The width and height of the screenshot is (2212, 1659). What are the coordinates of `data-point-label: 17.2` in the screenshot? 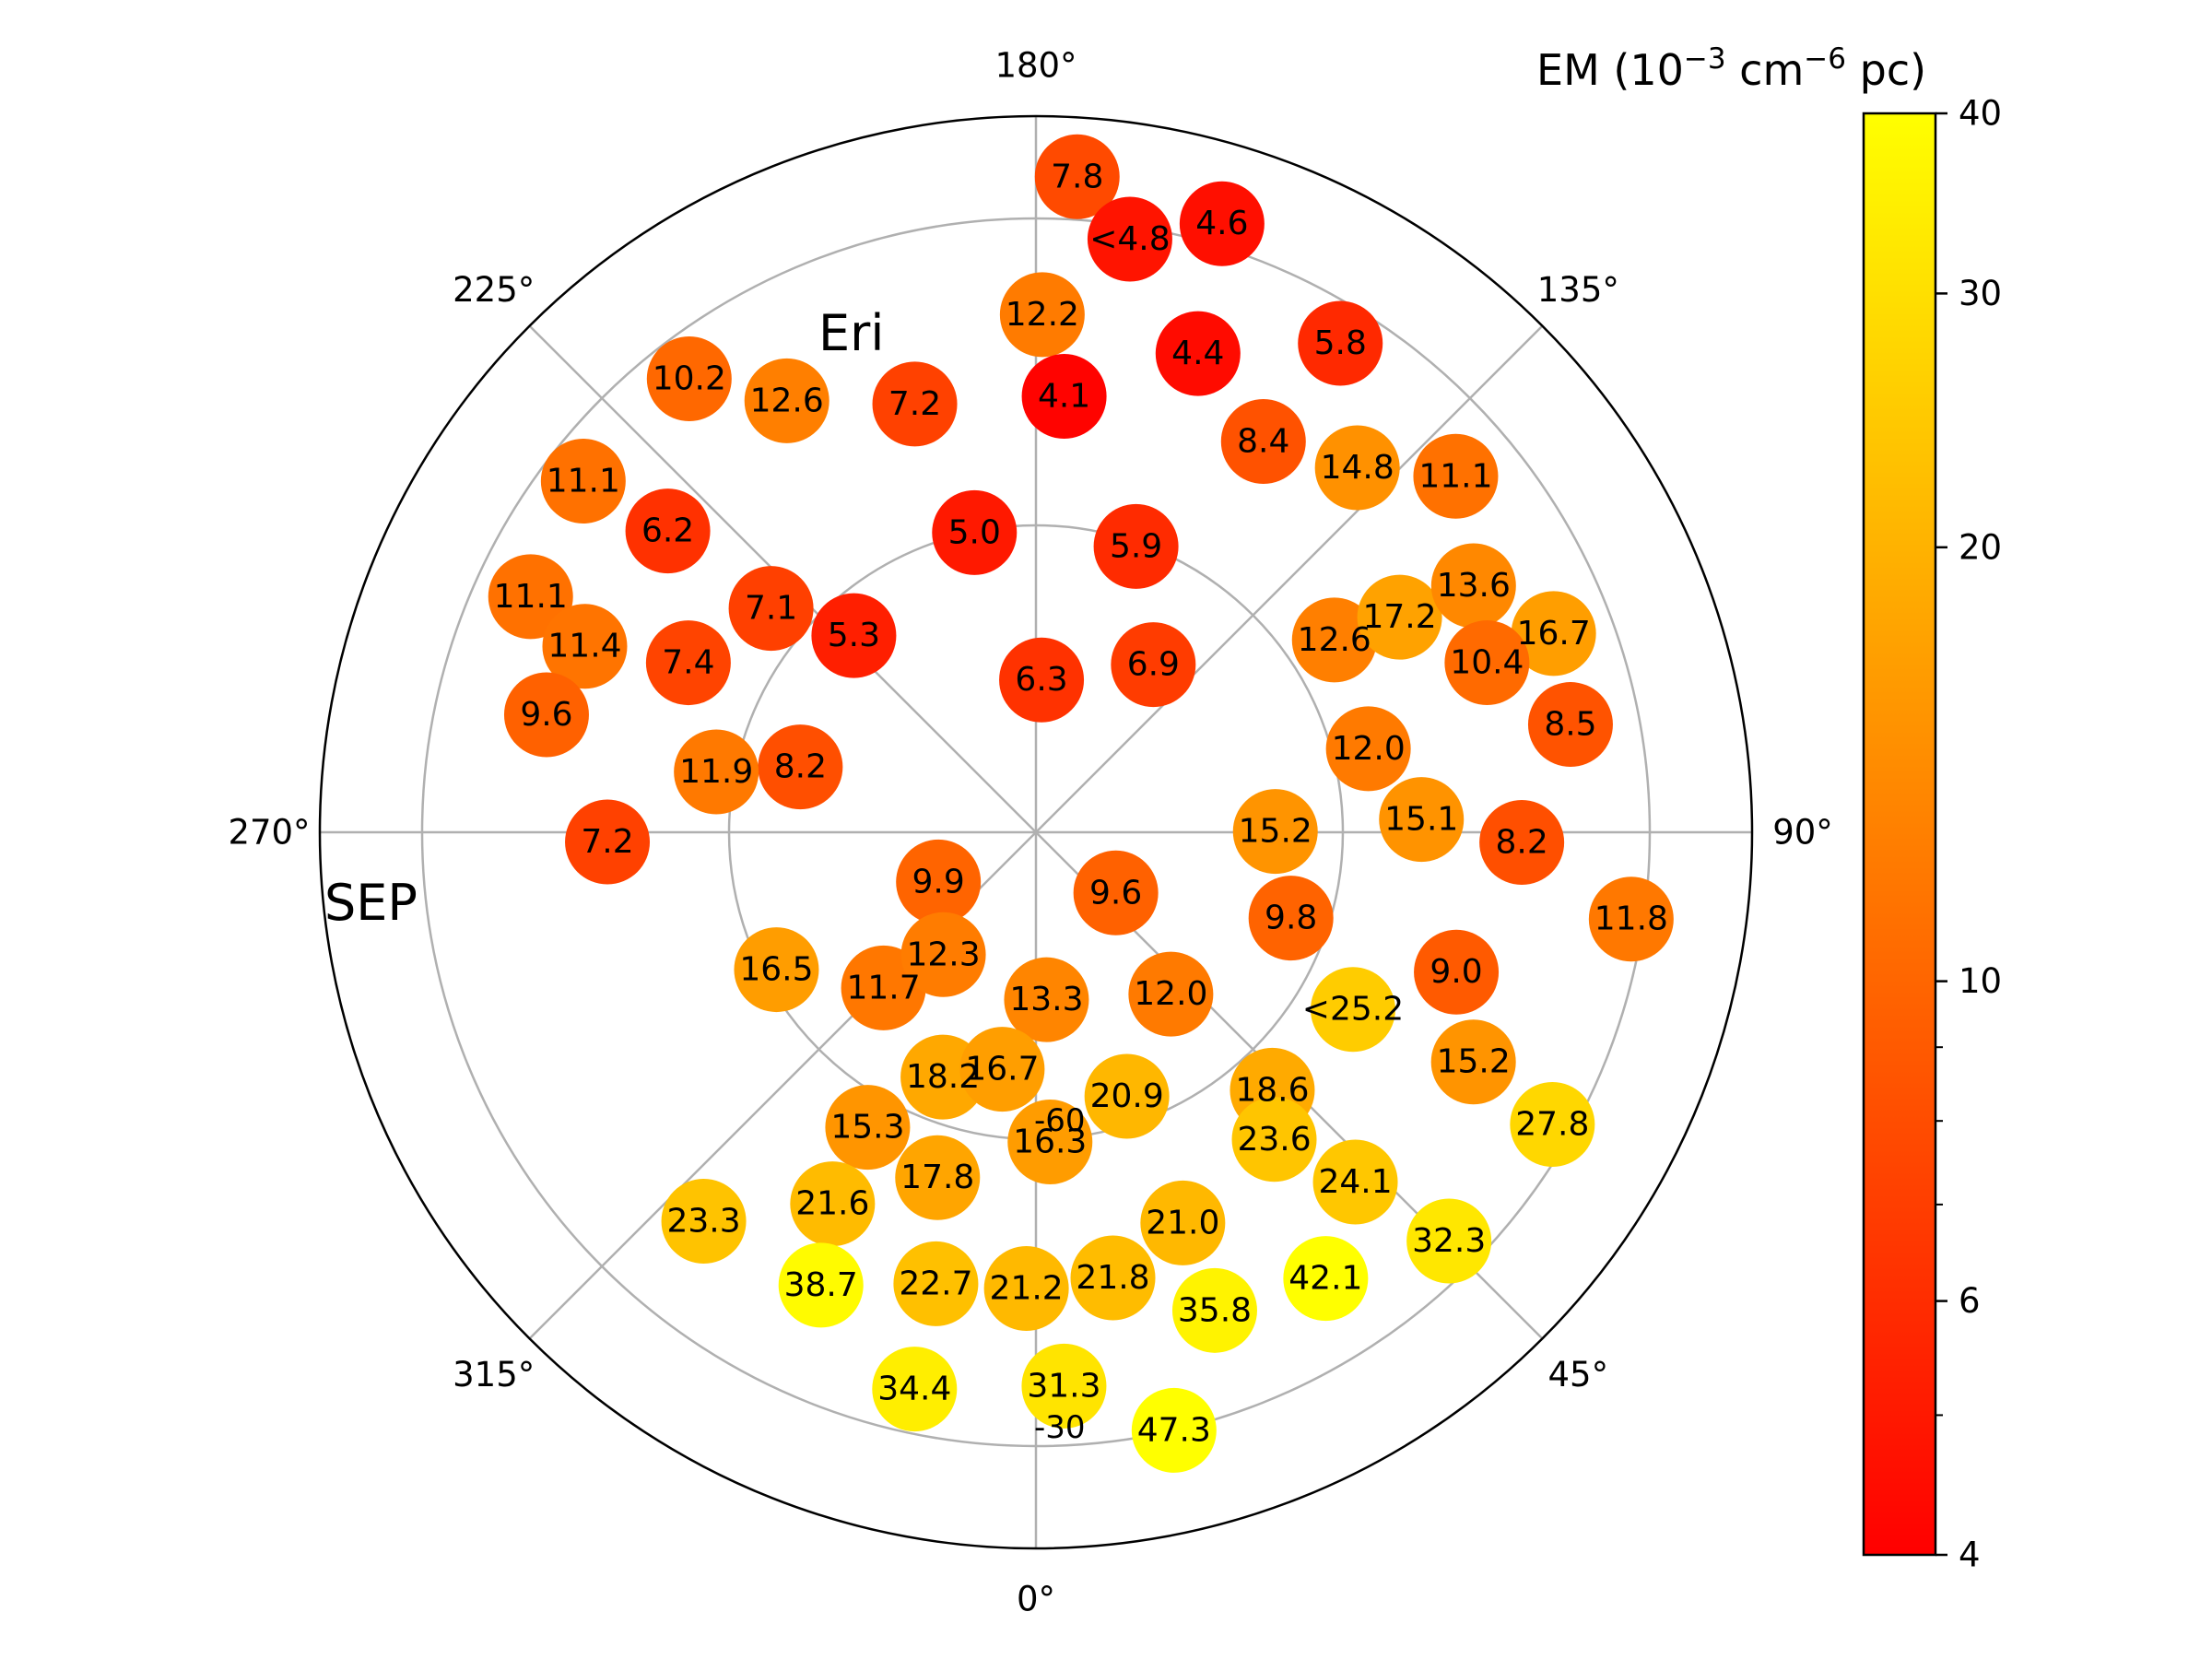 It's located at (1400, 617).